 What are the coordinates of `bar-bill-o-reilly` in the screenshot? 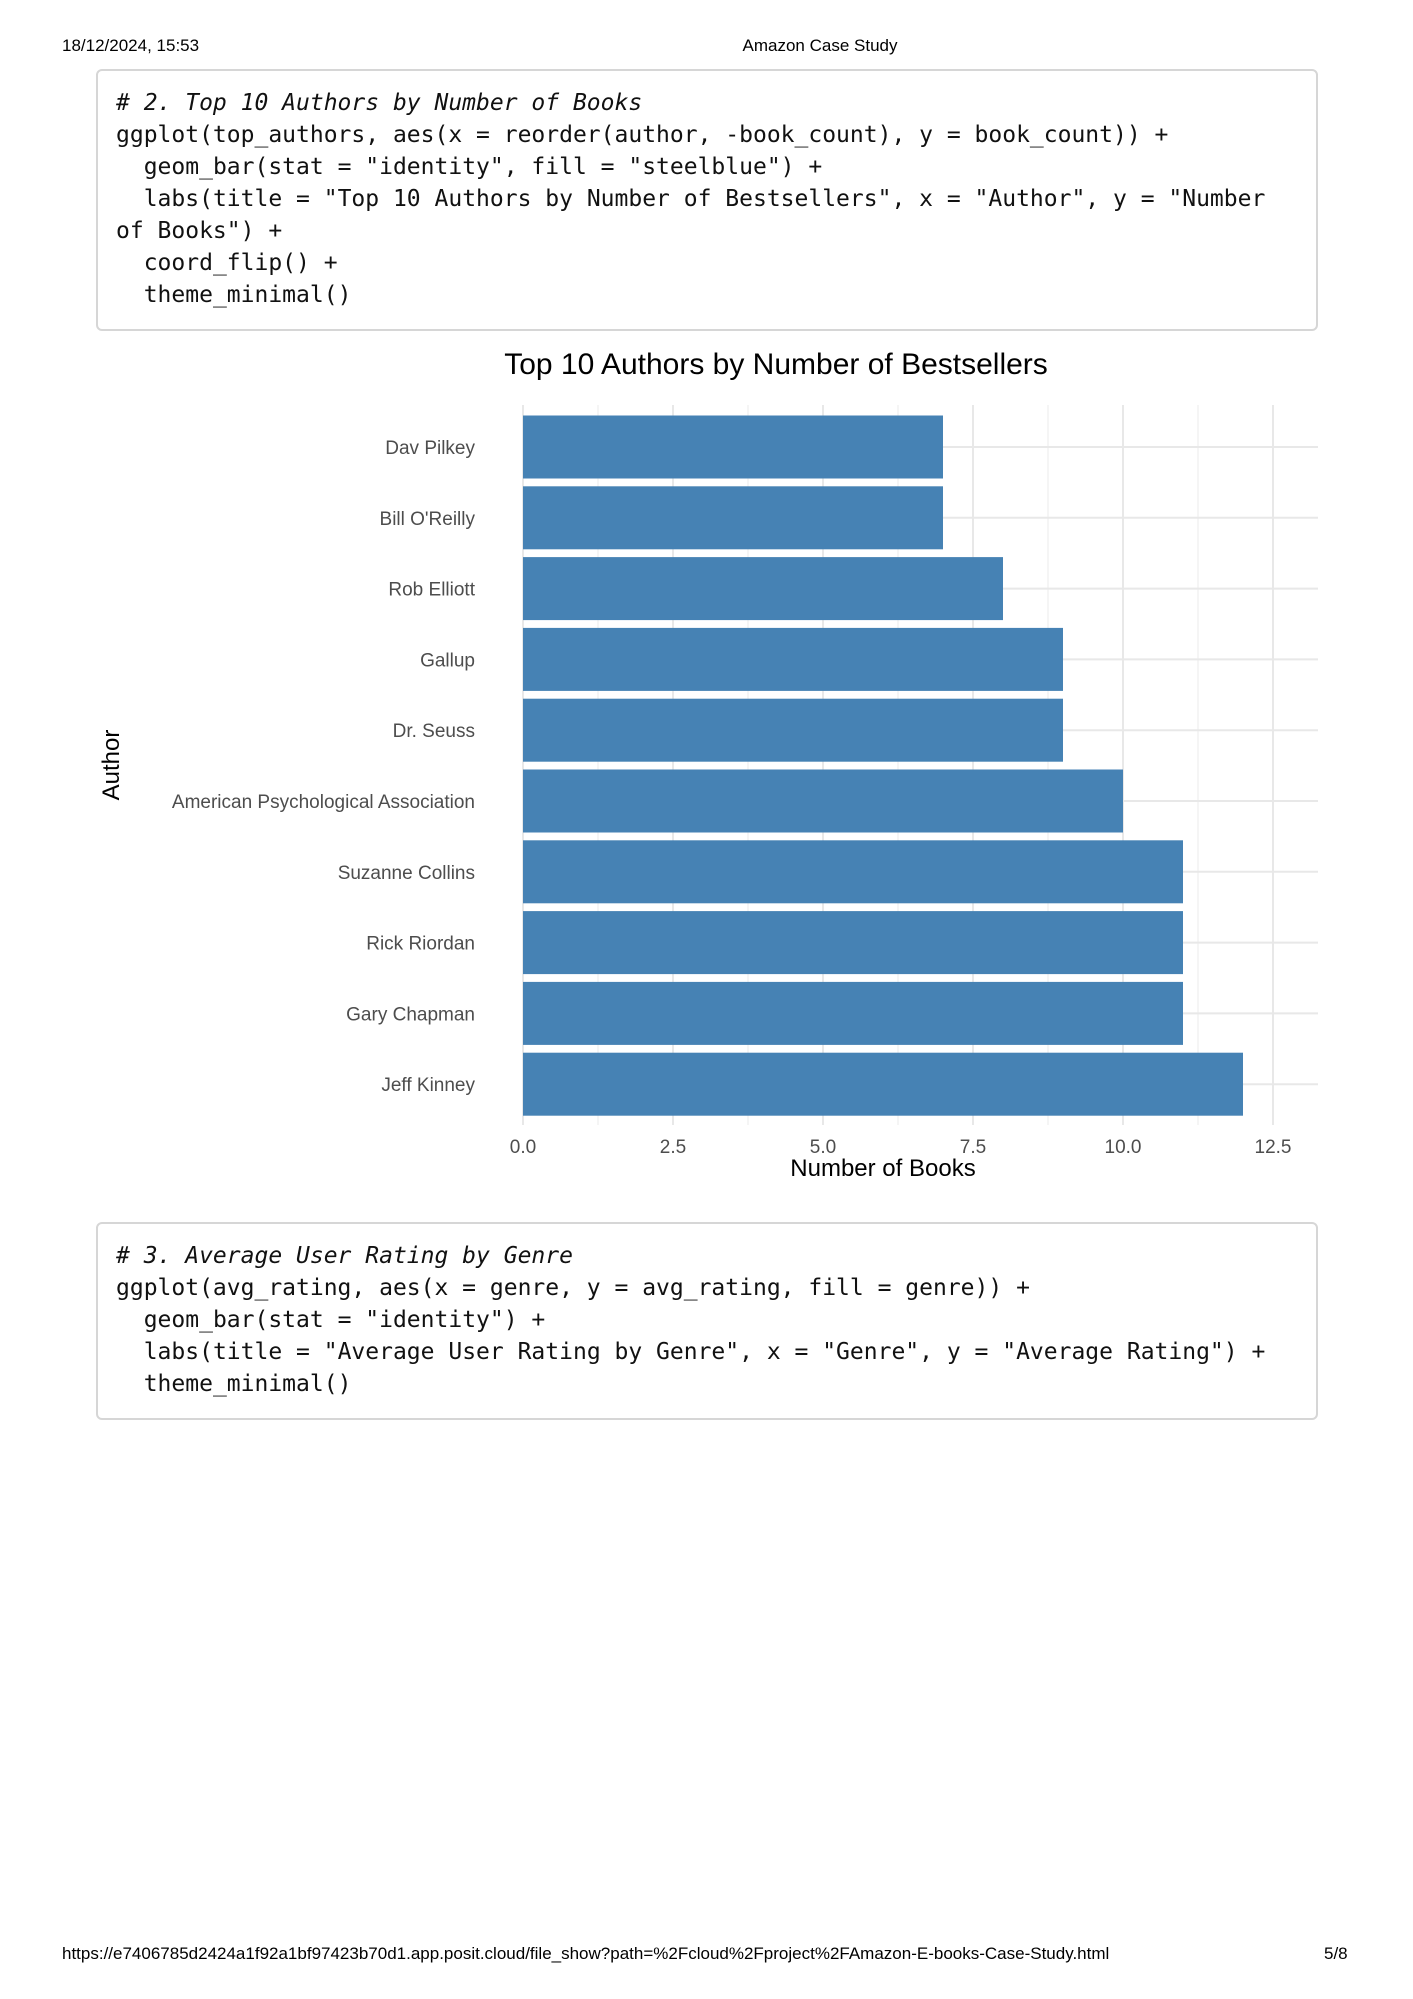 It's located at (733, 518).